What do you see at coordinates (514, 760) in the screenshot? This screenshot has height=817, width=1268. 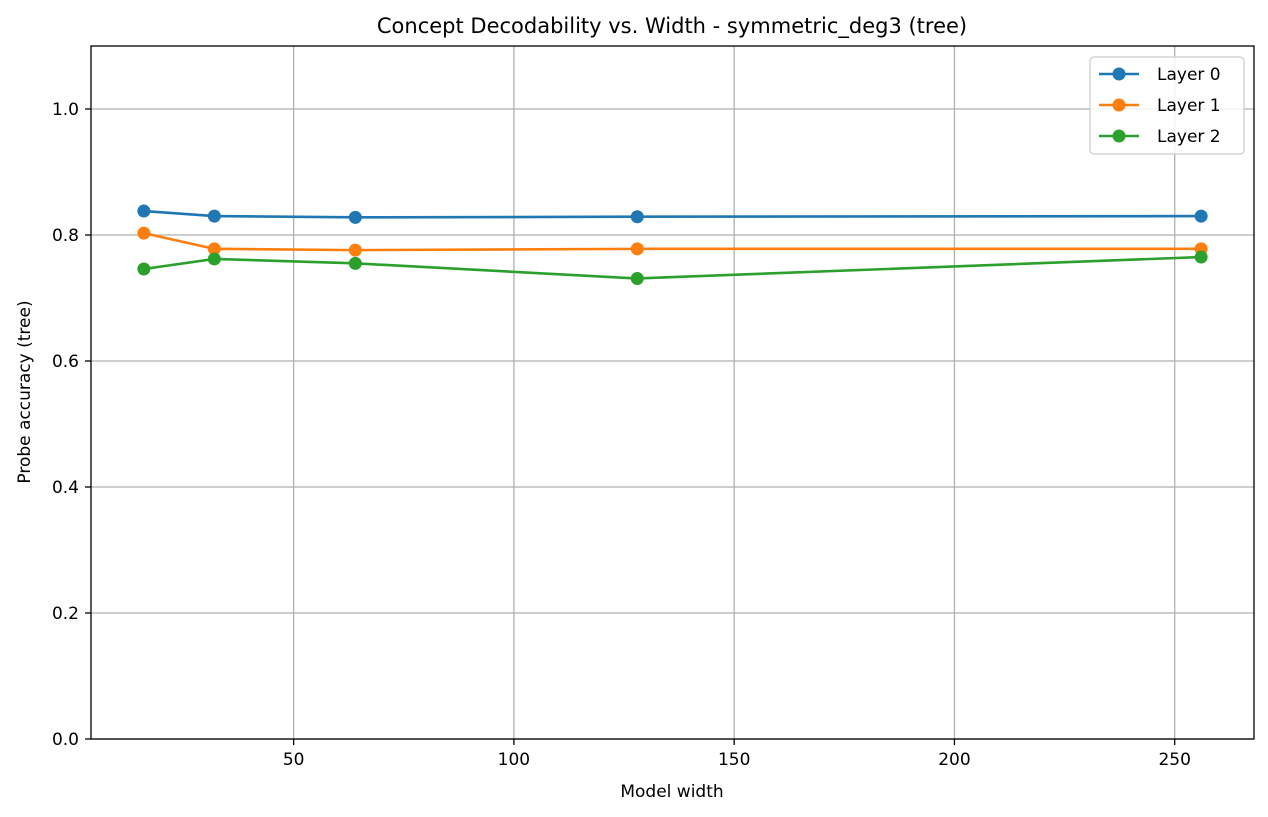 I see `x-tick-label: 100` at bounding box center [514, 760].